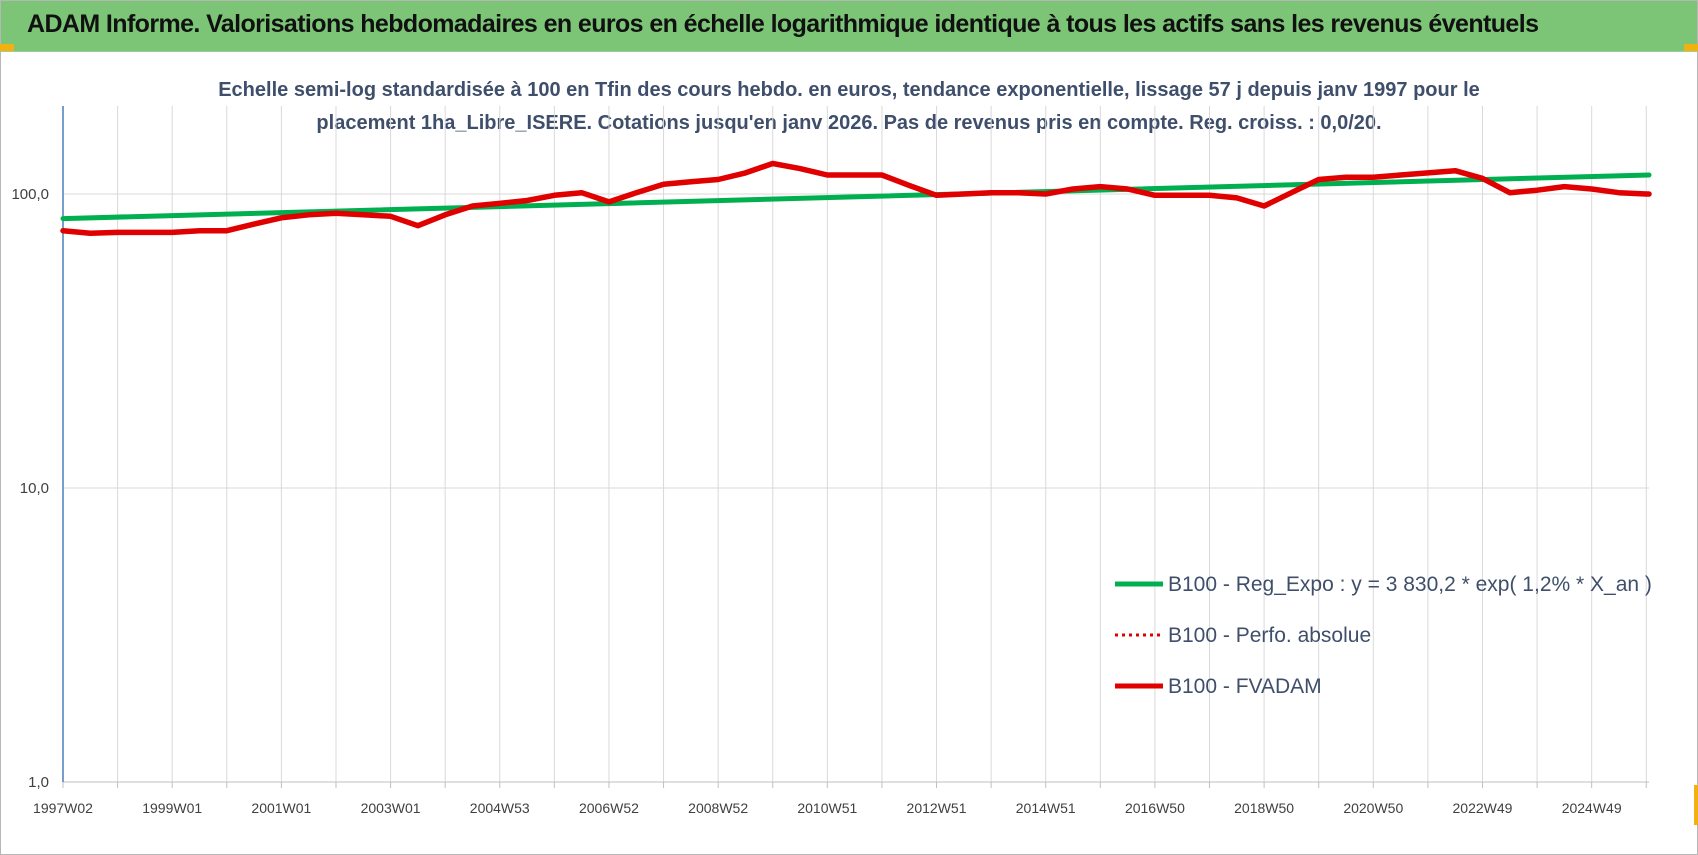  Describe the element at coordinates (1373, 808) in the screenshot. I see `x-axis-tick-label: 2020W50` at that location.